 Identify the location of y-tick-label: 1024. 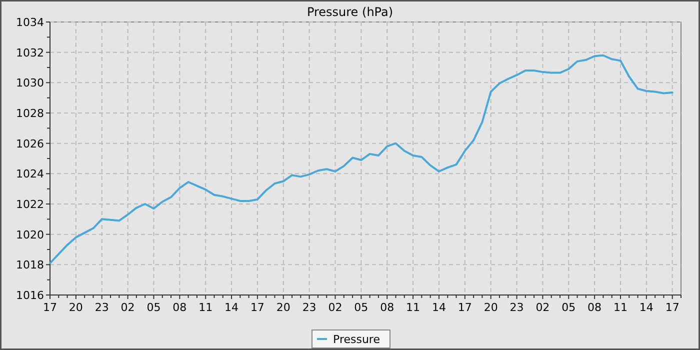
(30, 174).